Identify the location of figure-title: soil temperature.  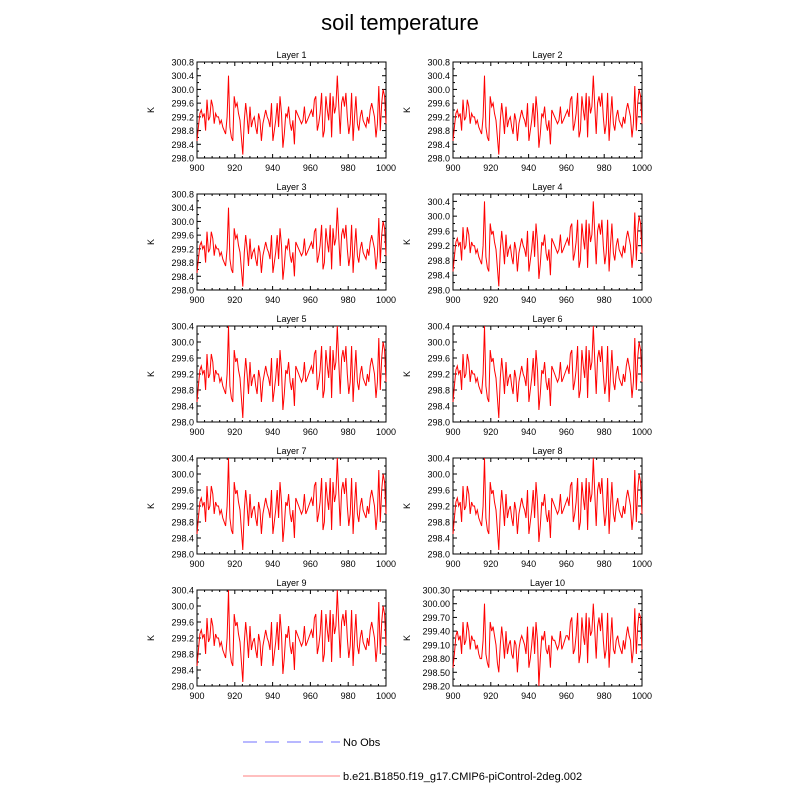
(400, 22).